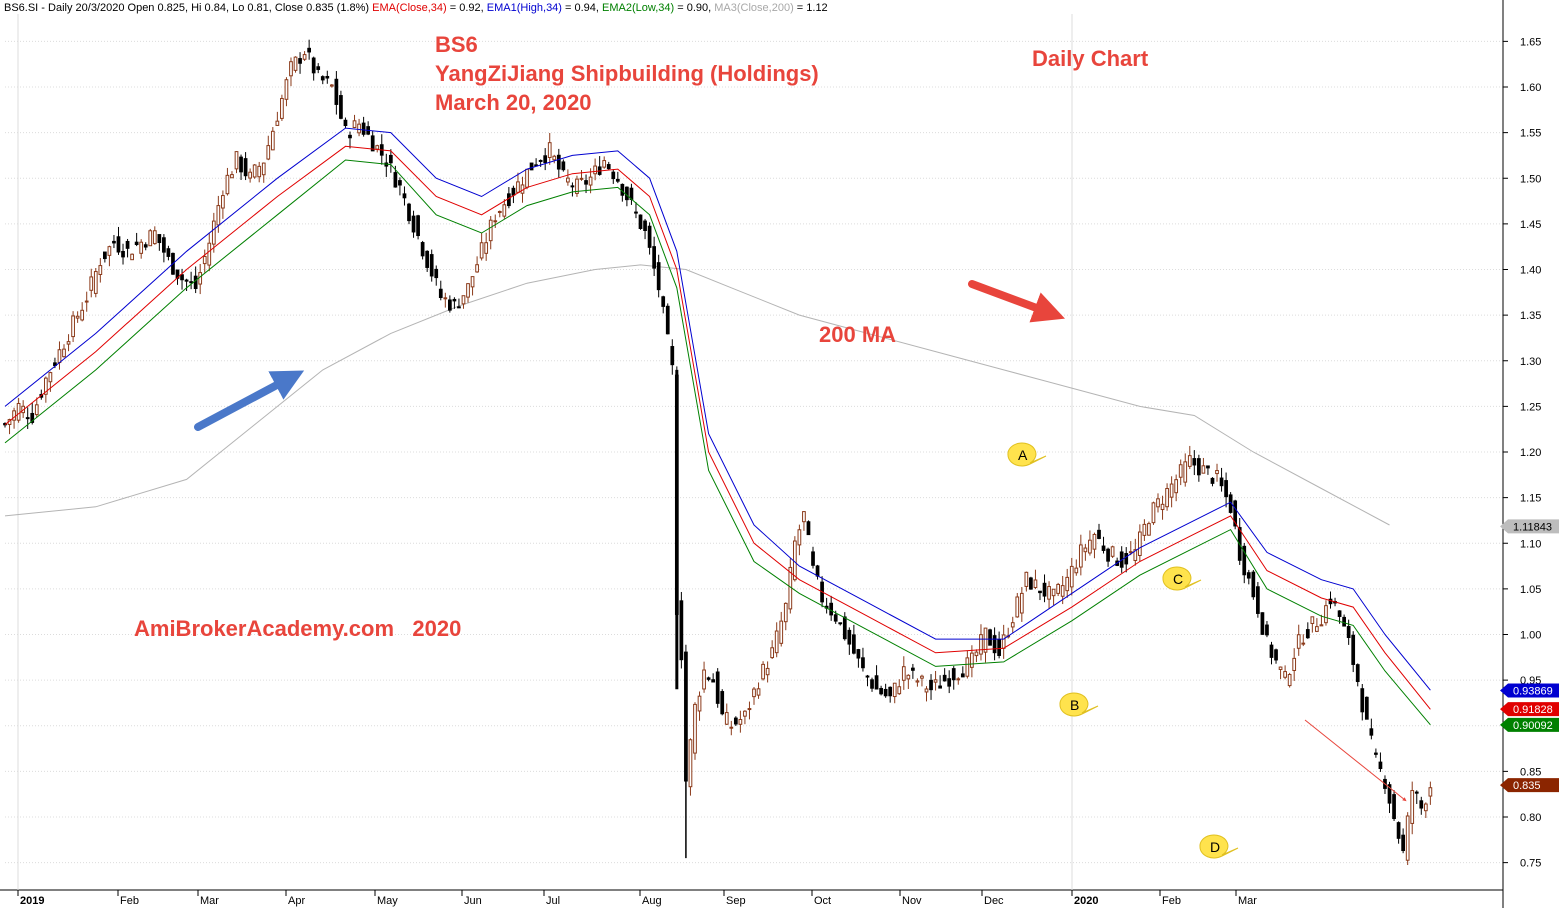 This screenshot has height=908, width=1564. I want to click on x-tick-label: Mar, so click(209, 901).